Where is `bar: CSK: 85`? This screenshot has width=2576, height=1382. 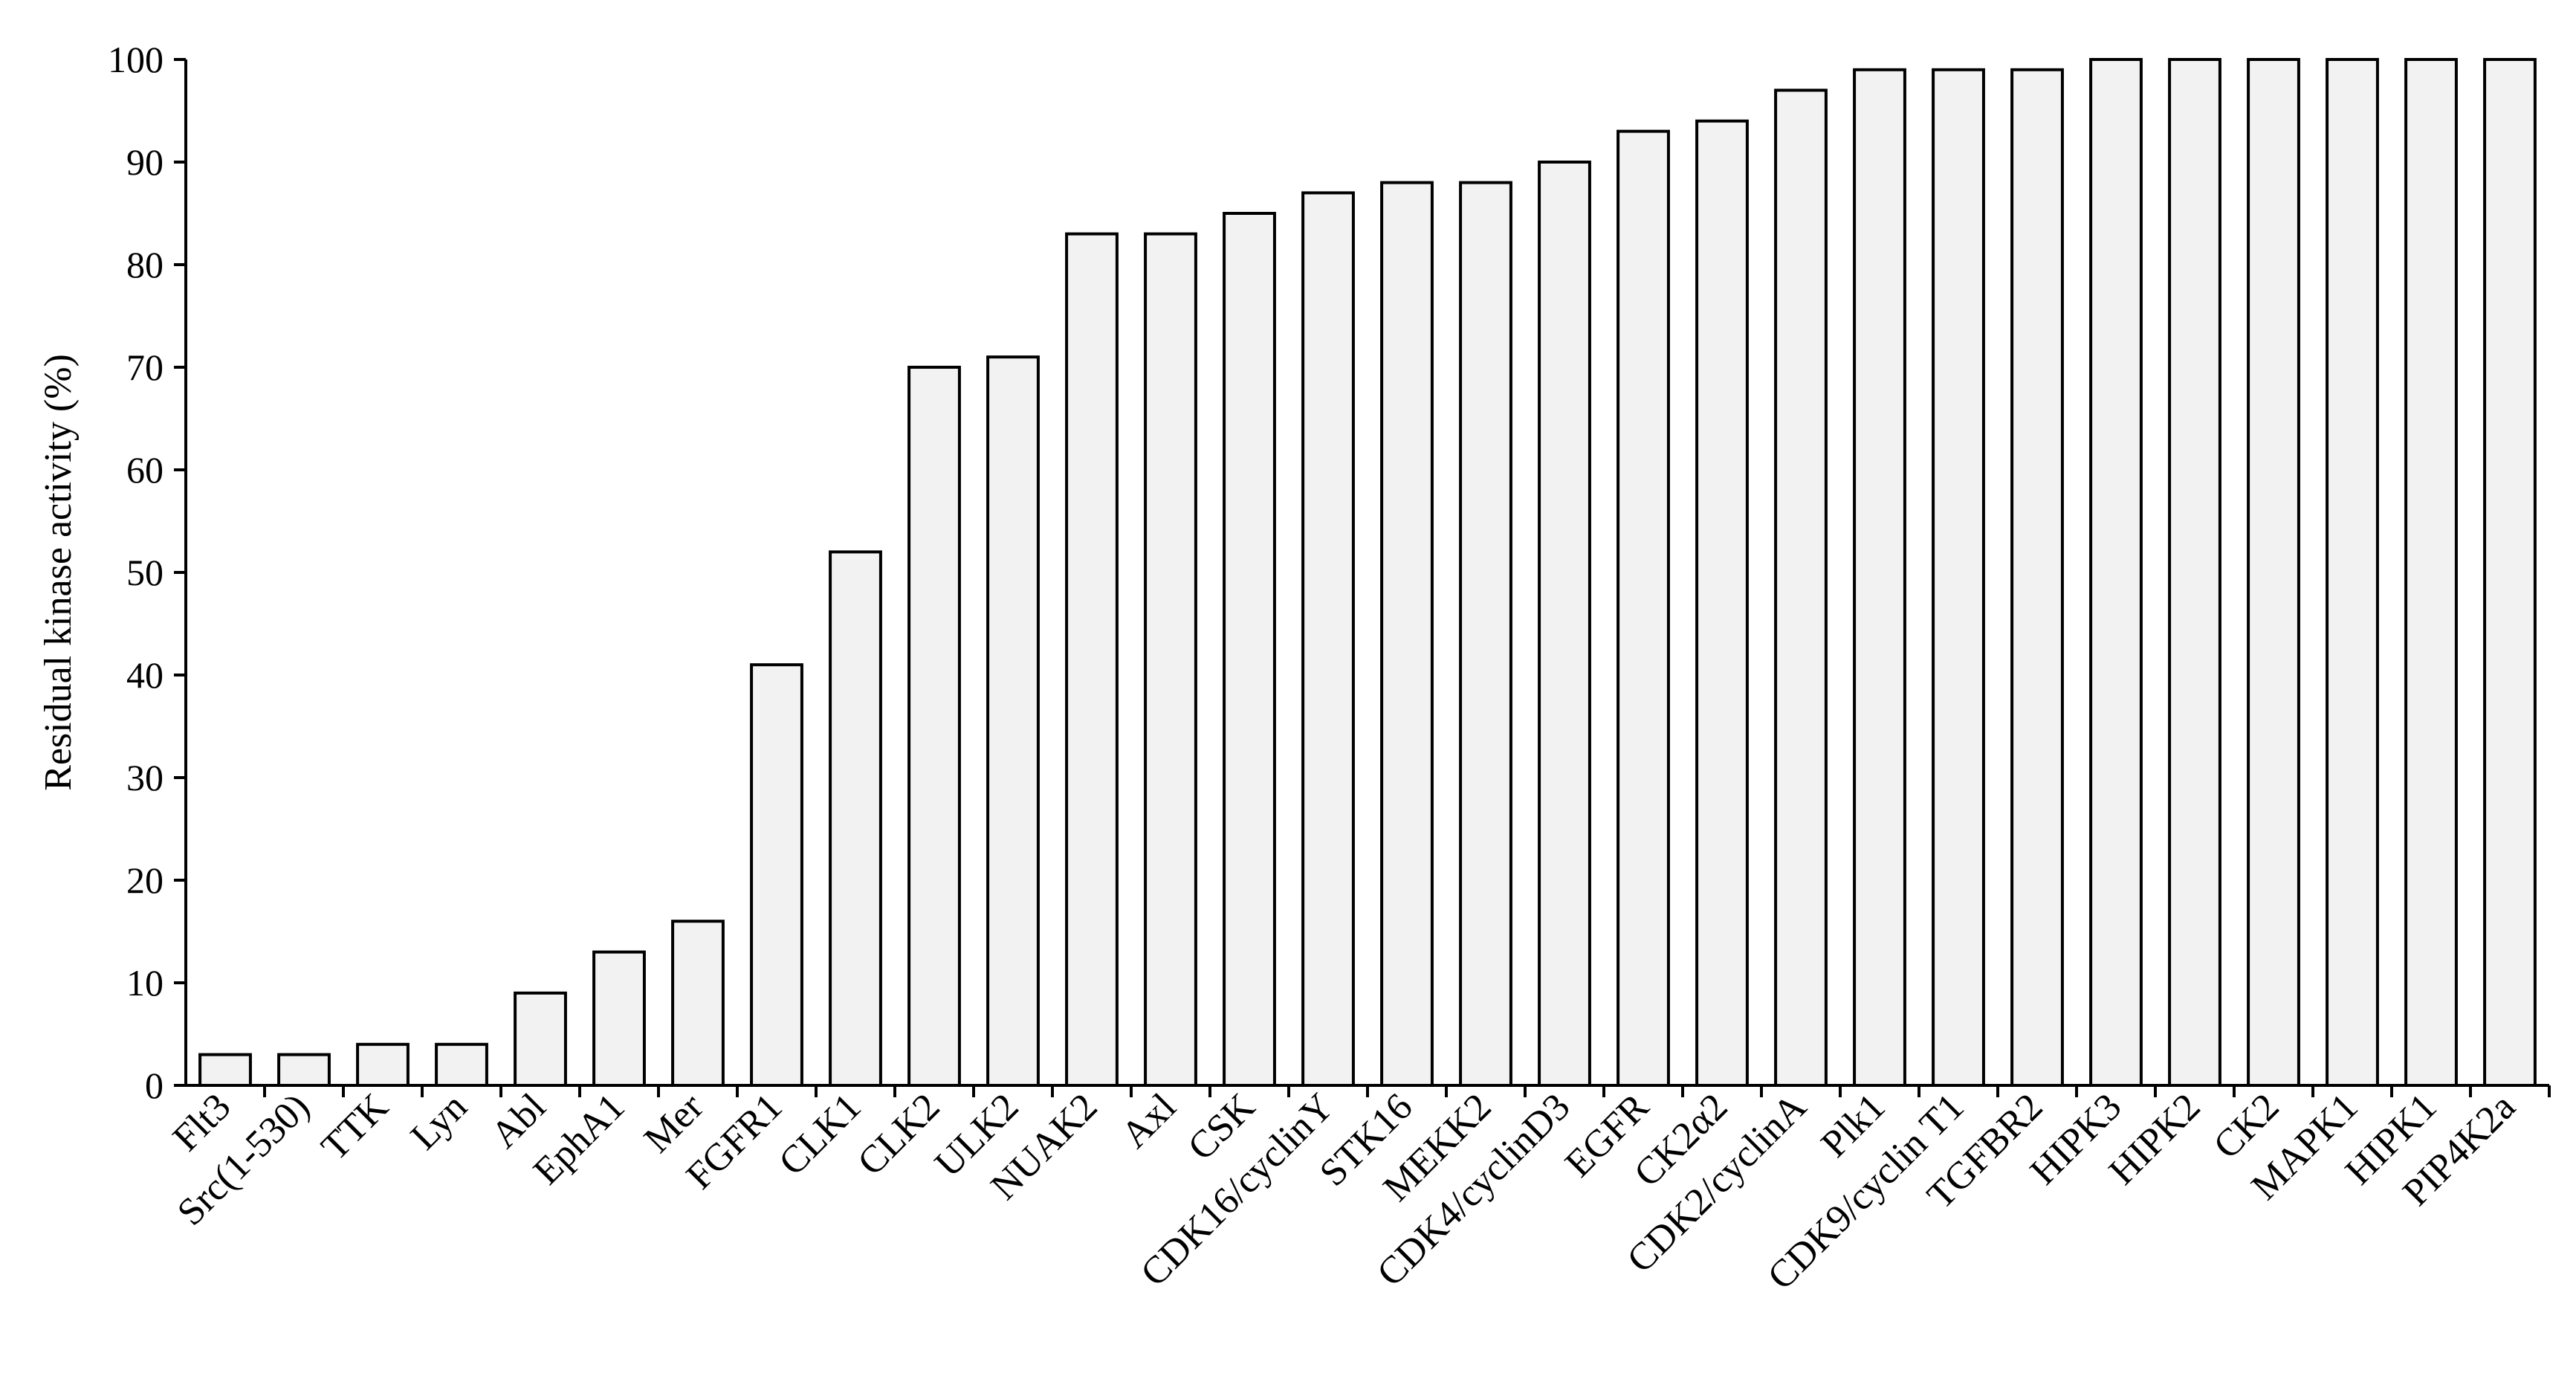 bar: CSK: 85 is located at coordinates (1249, 649).